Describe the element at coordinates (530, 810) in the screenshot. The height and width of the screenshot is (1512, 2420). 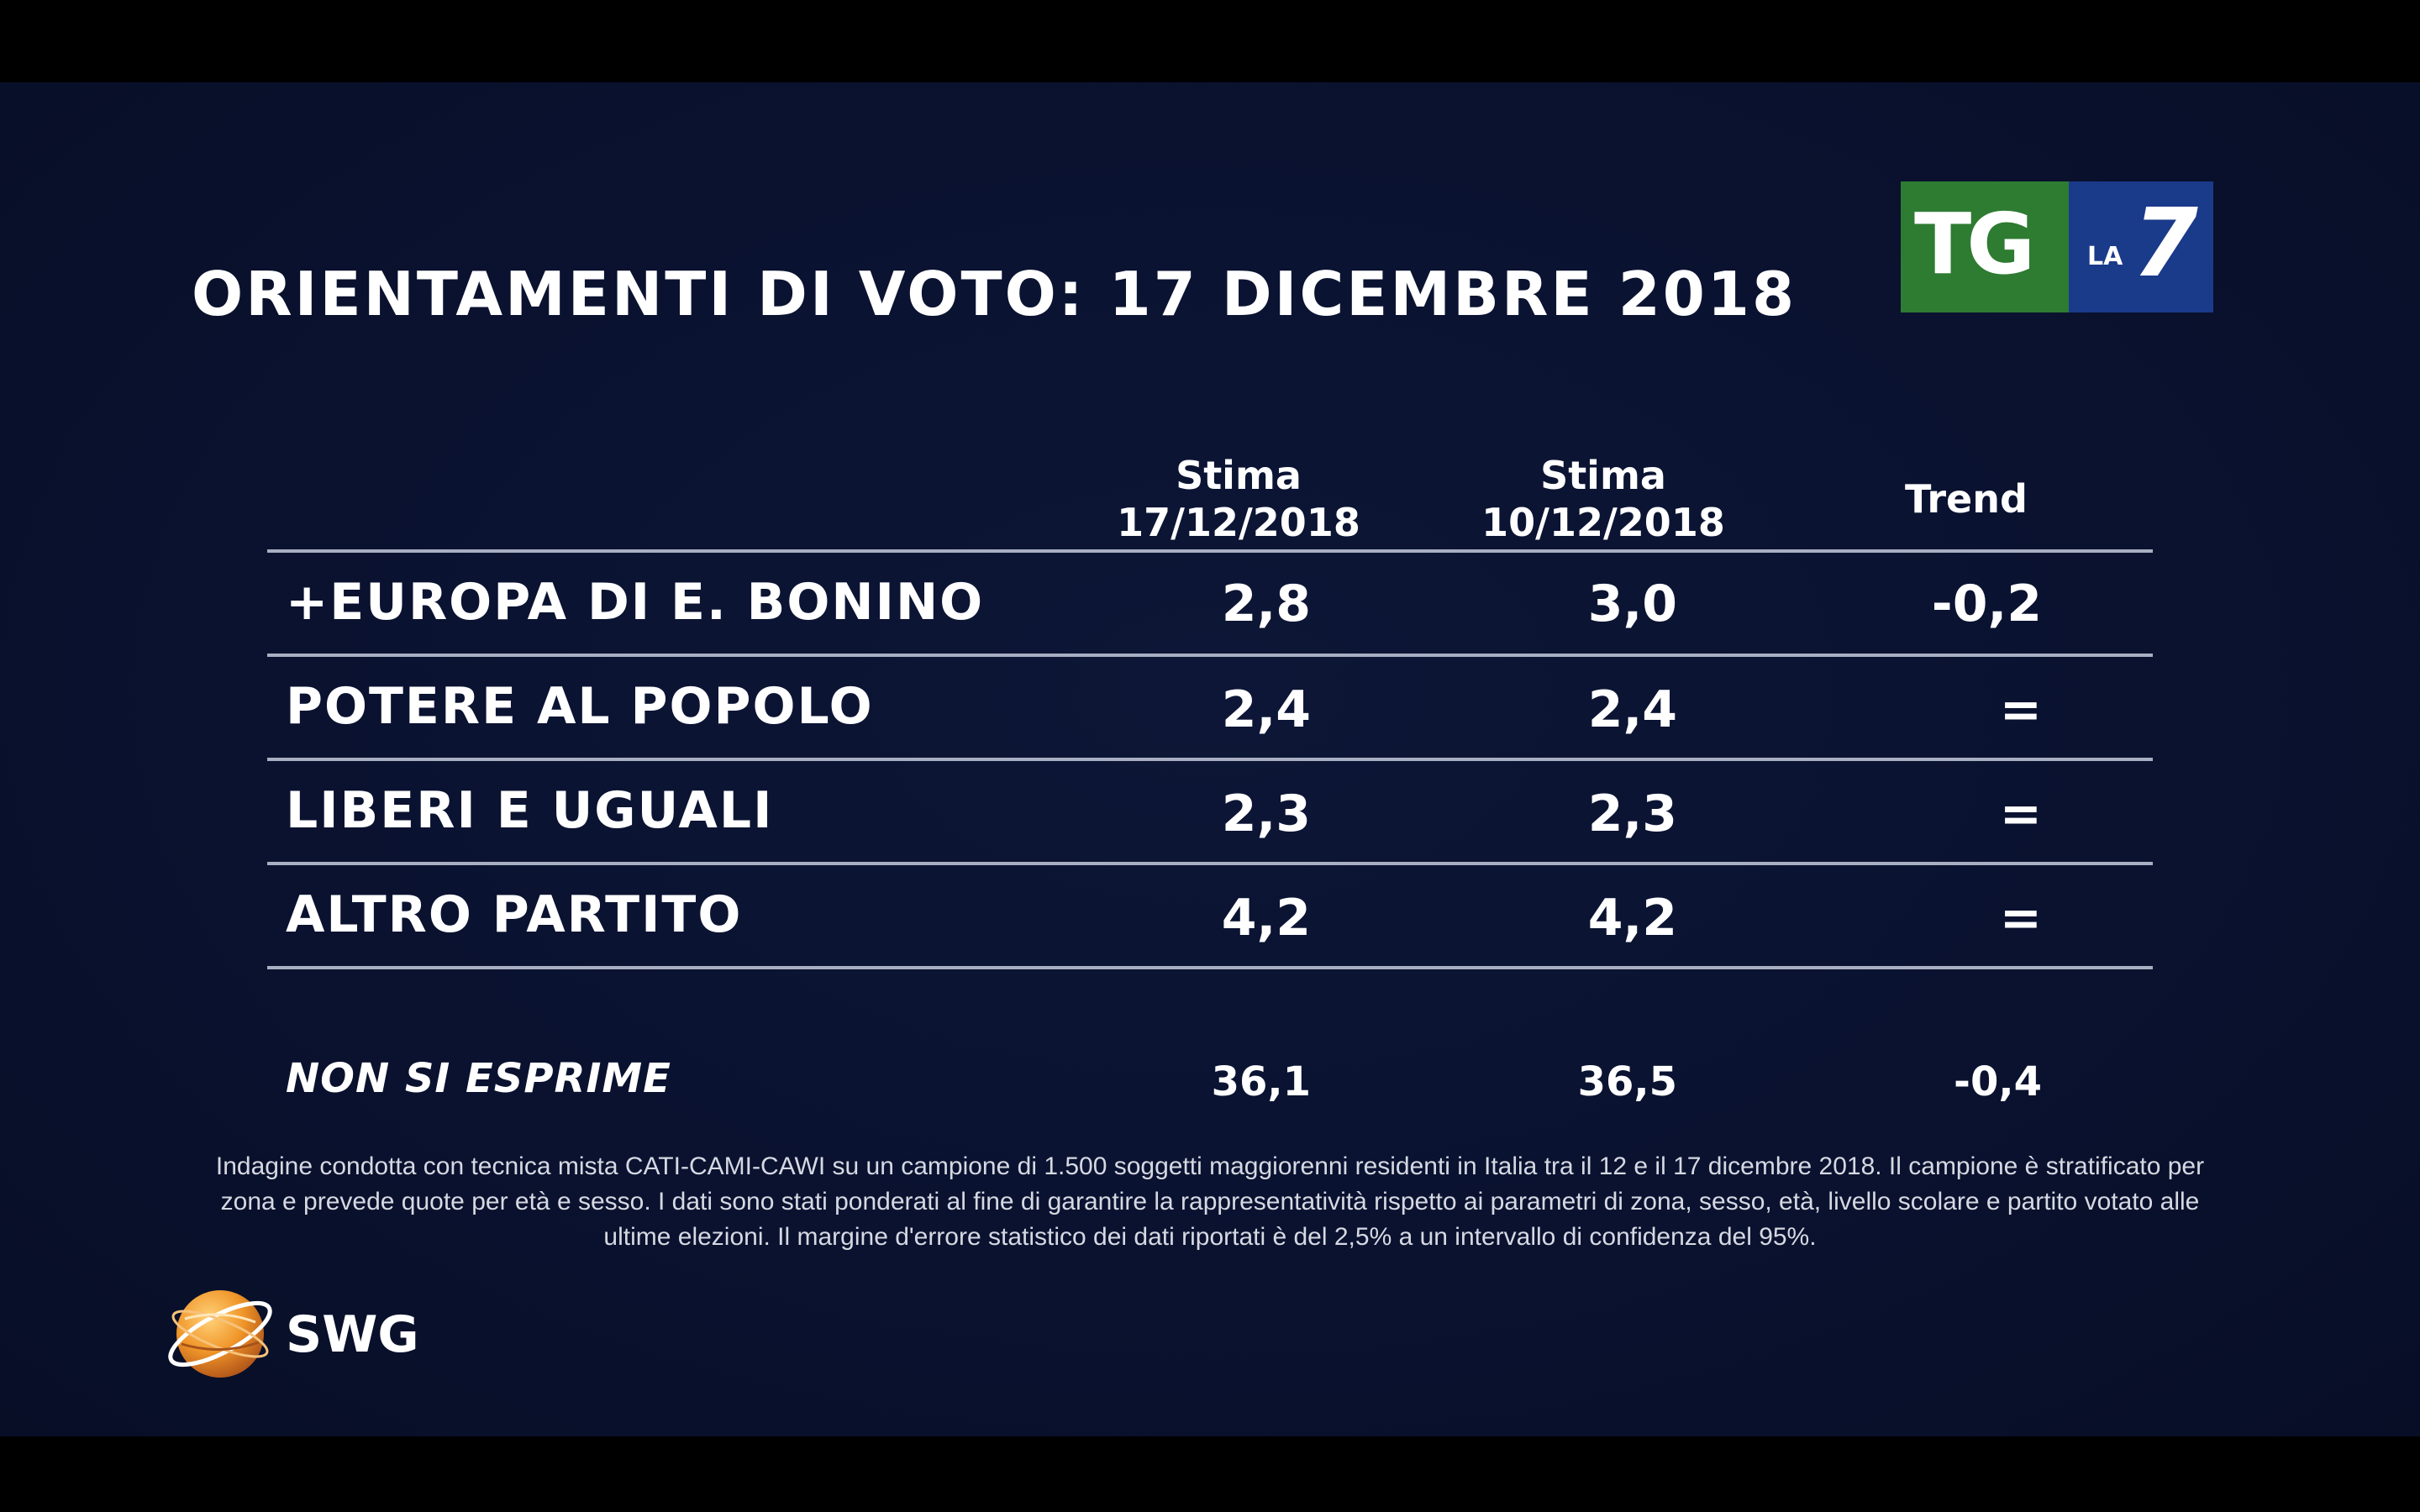
I see `table-row-label: LIBERI E UGUALI` at that location.